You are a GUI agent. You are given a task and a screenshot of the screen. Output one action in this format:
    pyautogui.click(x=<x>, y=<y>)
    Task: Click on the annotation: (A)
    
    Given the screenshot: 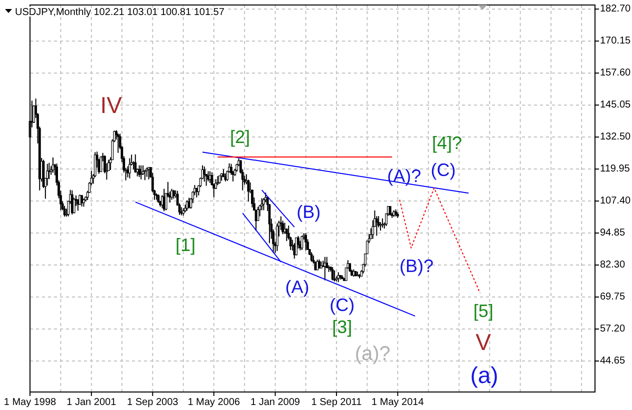 What is the action you would take?
    pyautogui.click(x=297, y=287)
    